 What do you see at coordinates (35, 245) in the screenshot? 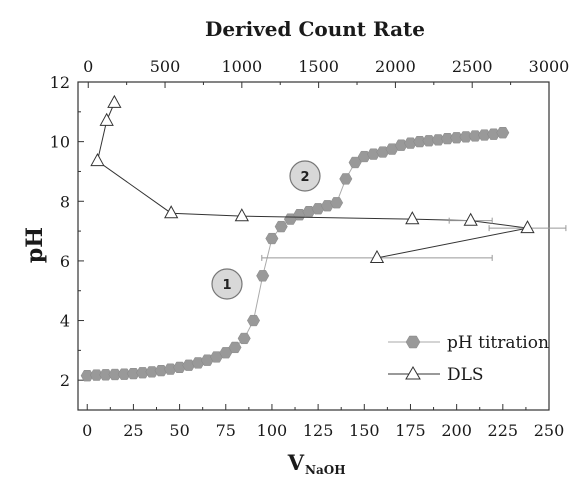
I see `y-axis-title: pH` at bounding box center [35, 245].